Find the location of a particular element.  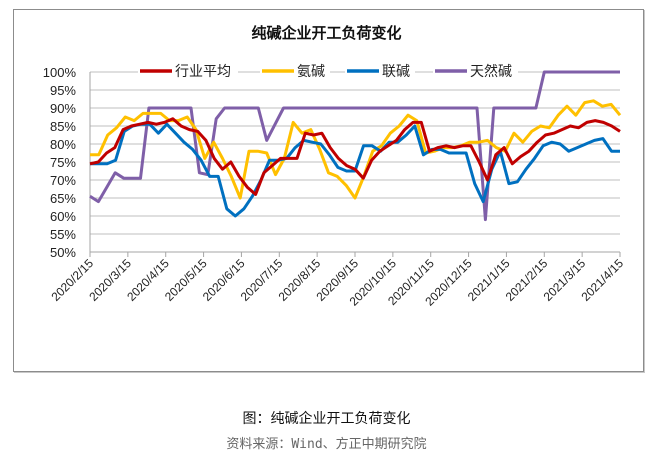

y-axis-ticks: 100% 95% 90% 85% 80% 75% 70% 65% 60% 55% 50% is located at coordinates (60, 162).